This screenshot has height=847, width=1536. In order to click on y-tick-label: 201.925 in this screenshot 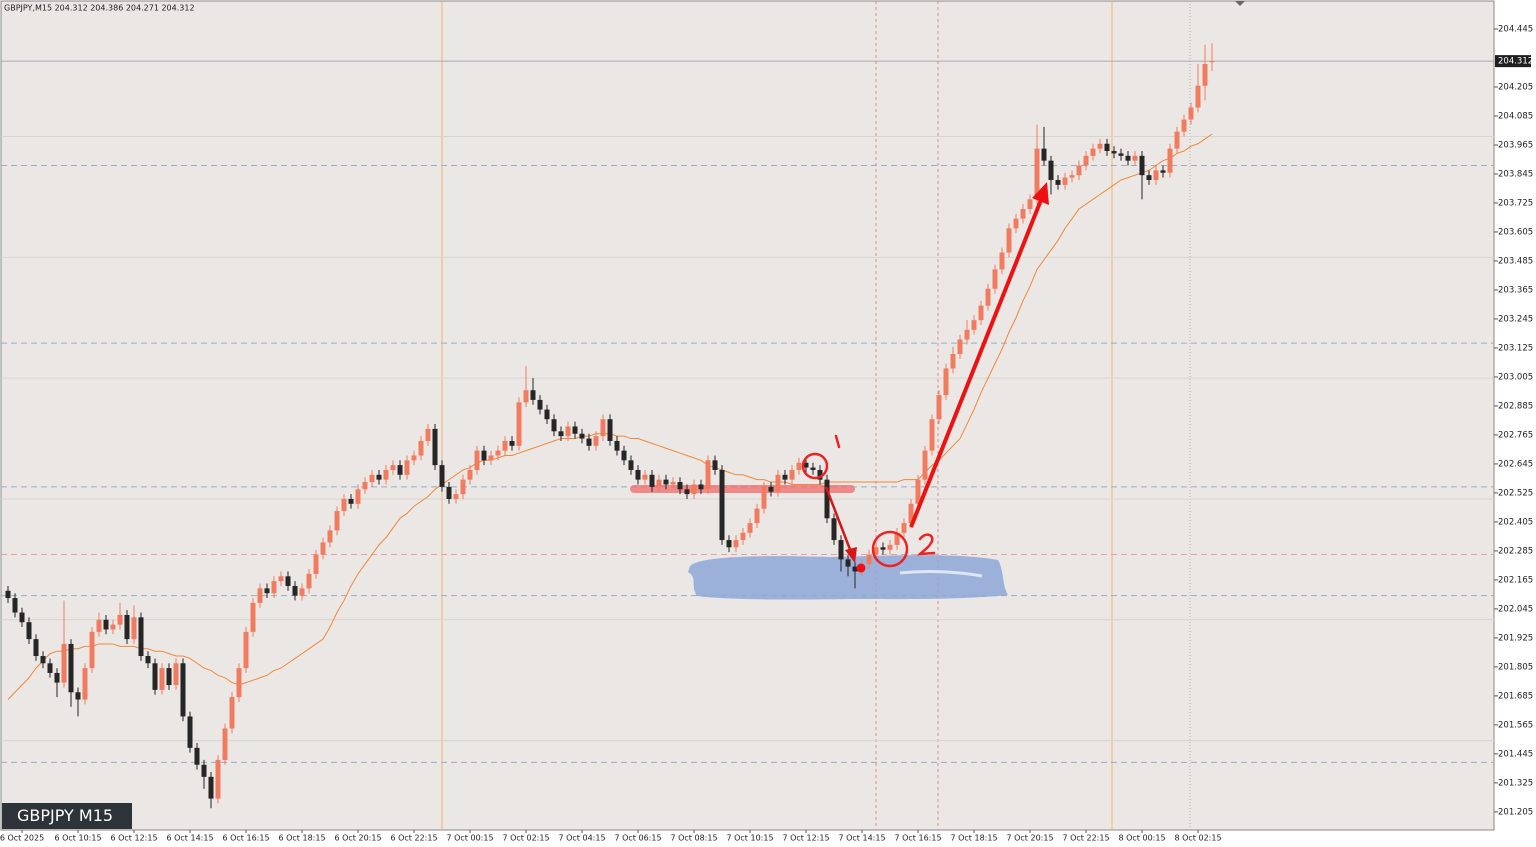, I will do `click(1515, 638)`.